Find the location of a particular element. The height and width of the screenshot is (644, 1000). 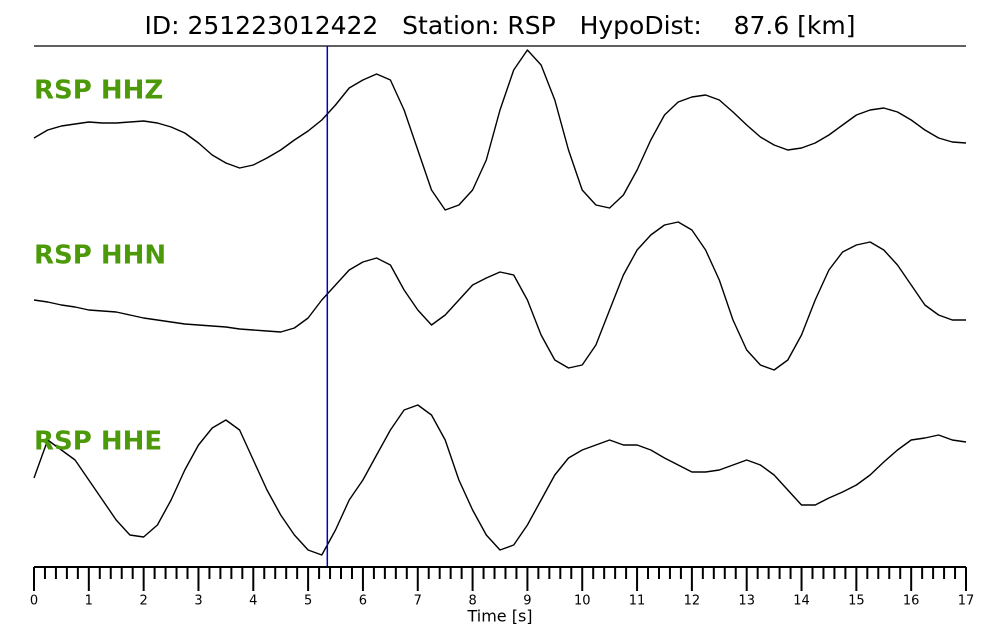

x-tick-label: 17 is located at coordinates (966, 601).